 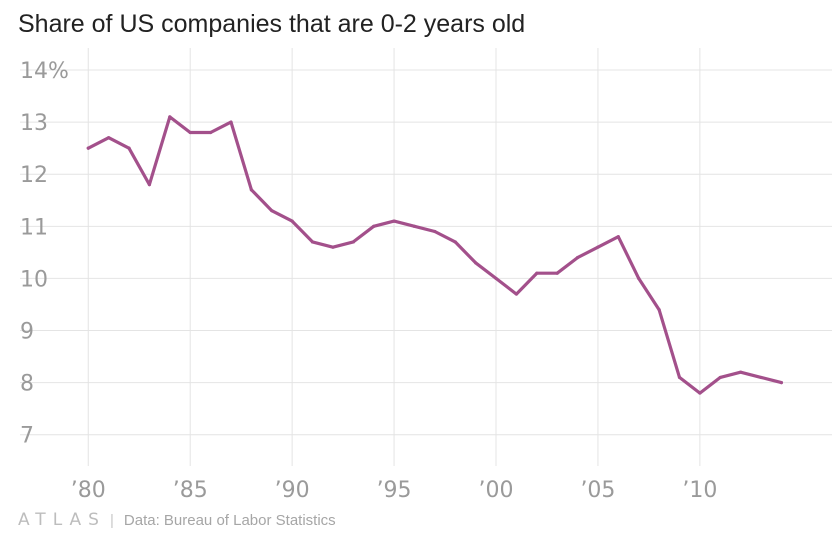 What do you see at coordinates (62, 520) in the screenshot?
I see `atlas-logo: ATLAS` at bounding box center [62, 520].